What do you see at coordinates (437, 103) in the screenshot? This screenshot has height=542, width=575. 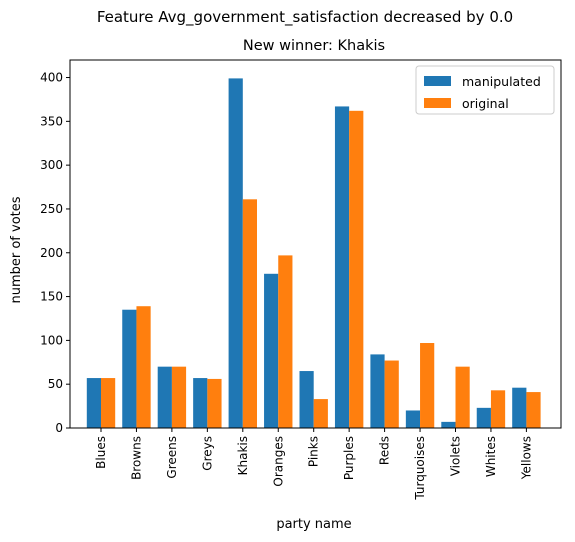 I see `legend-swatch-original` at bounding box center [437, 103].